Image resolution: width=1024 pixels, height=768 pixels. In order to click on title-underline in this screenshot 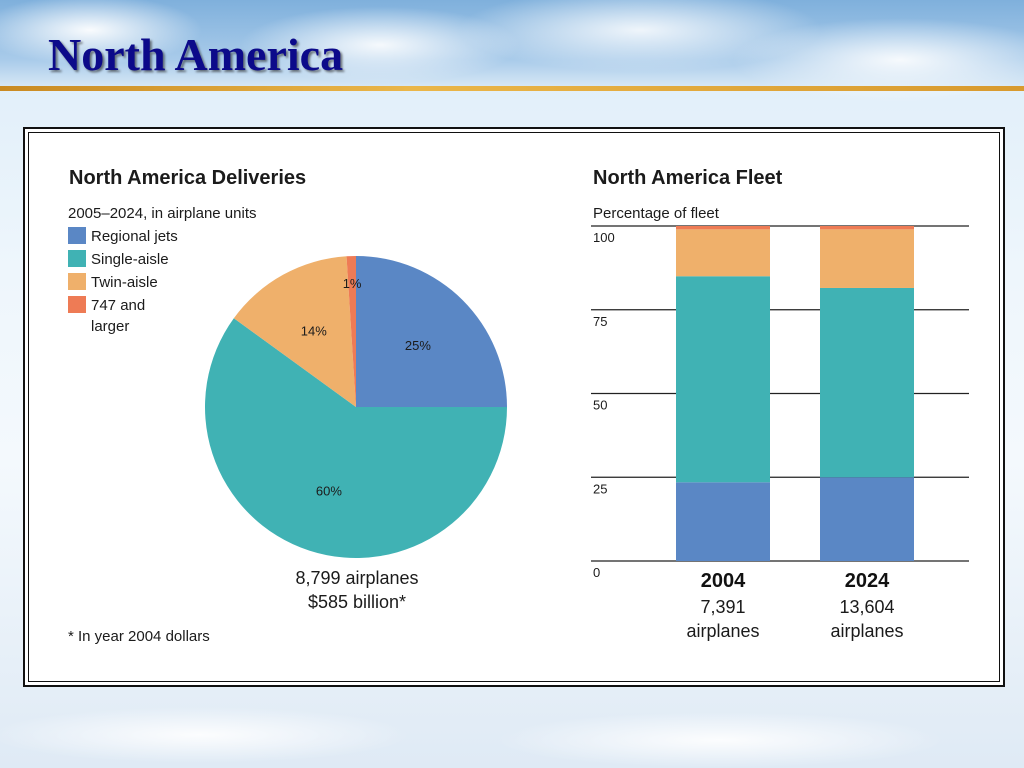, I will do `click(512, 88)`.